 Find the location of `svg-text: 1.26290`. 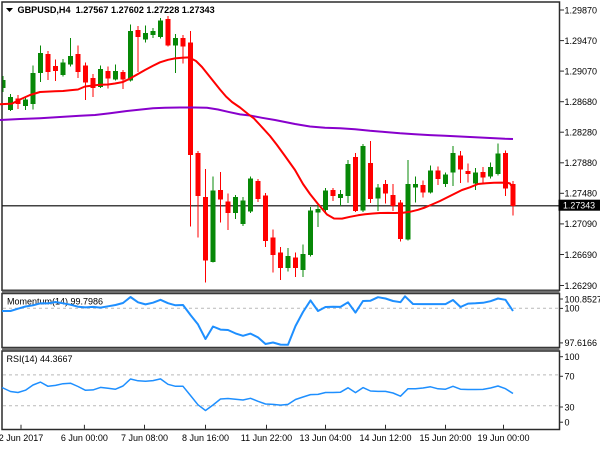

svg-text: 1.26290 is located at coordinates (581, 286).